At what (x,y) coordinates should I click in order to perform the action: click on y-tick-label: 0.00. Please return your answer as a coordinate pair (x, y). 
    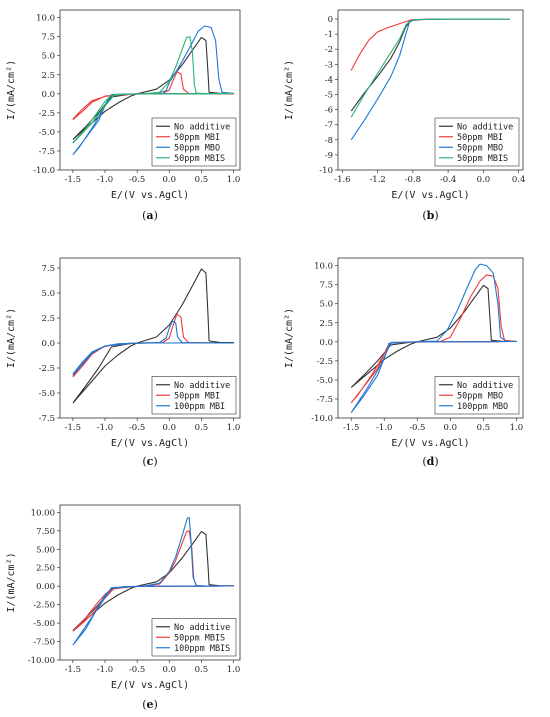
    Looking at the image, I should click on (45, 587).